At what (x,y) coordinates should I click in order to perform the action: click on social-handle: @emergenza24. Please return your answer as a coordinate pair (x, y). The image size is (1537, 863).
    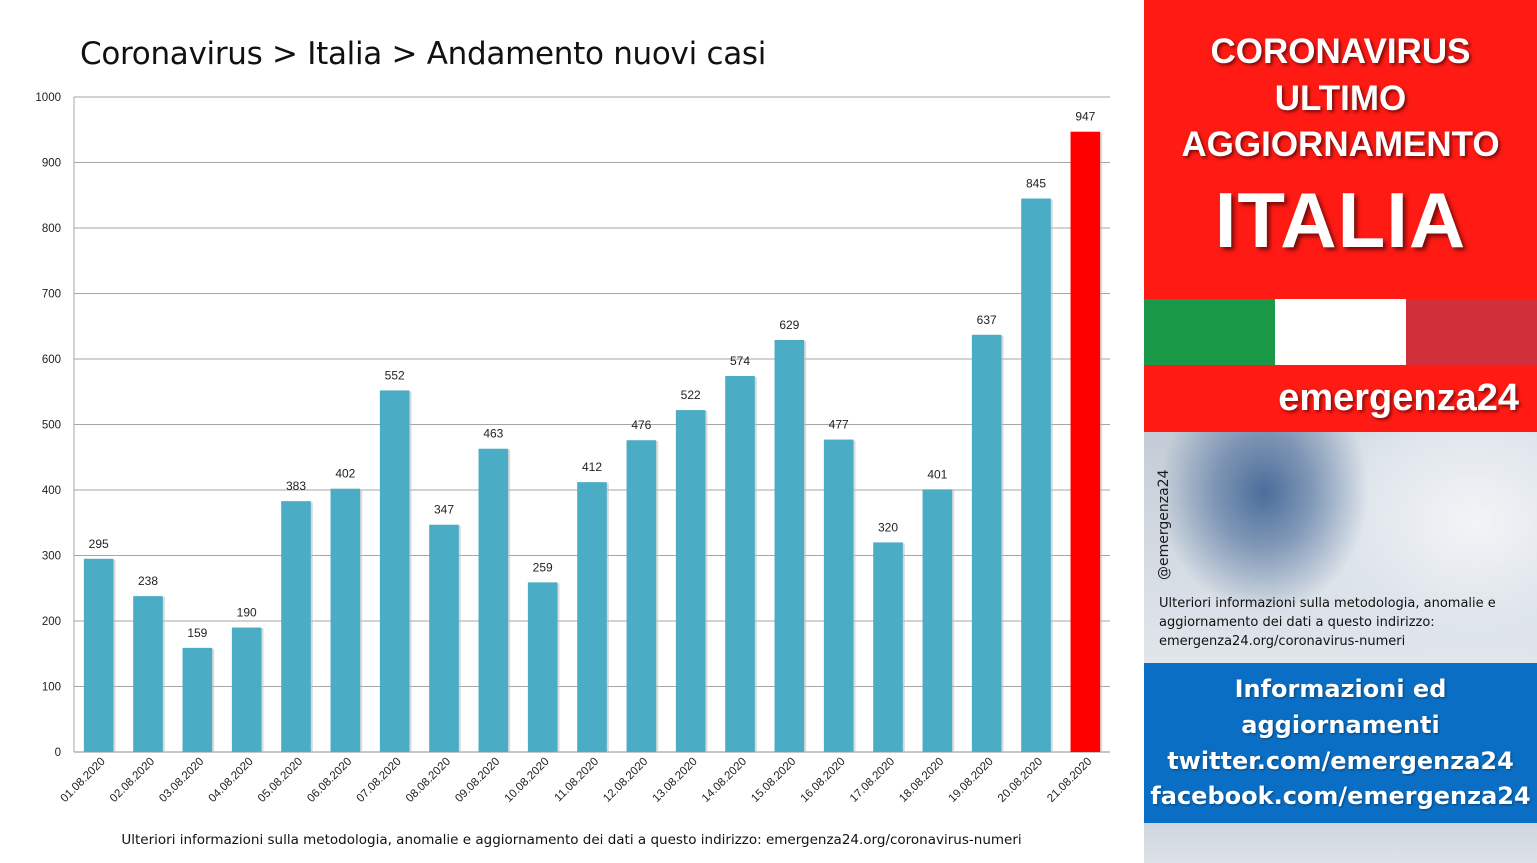
    Looking at the image, I should click on (1164, 525).